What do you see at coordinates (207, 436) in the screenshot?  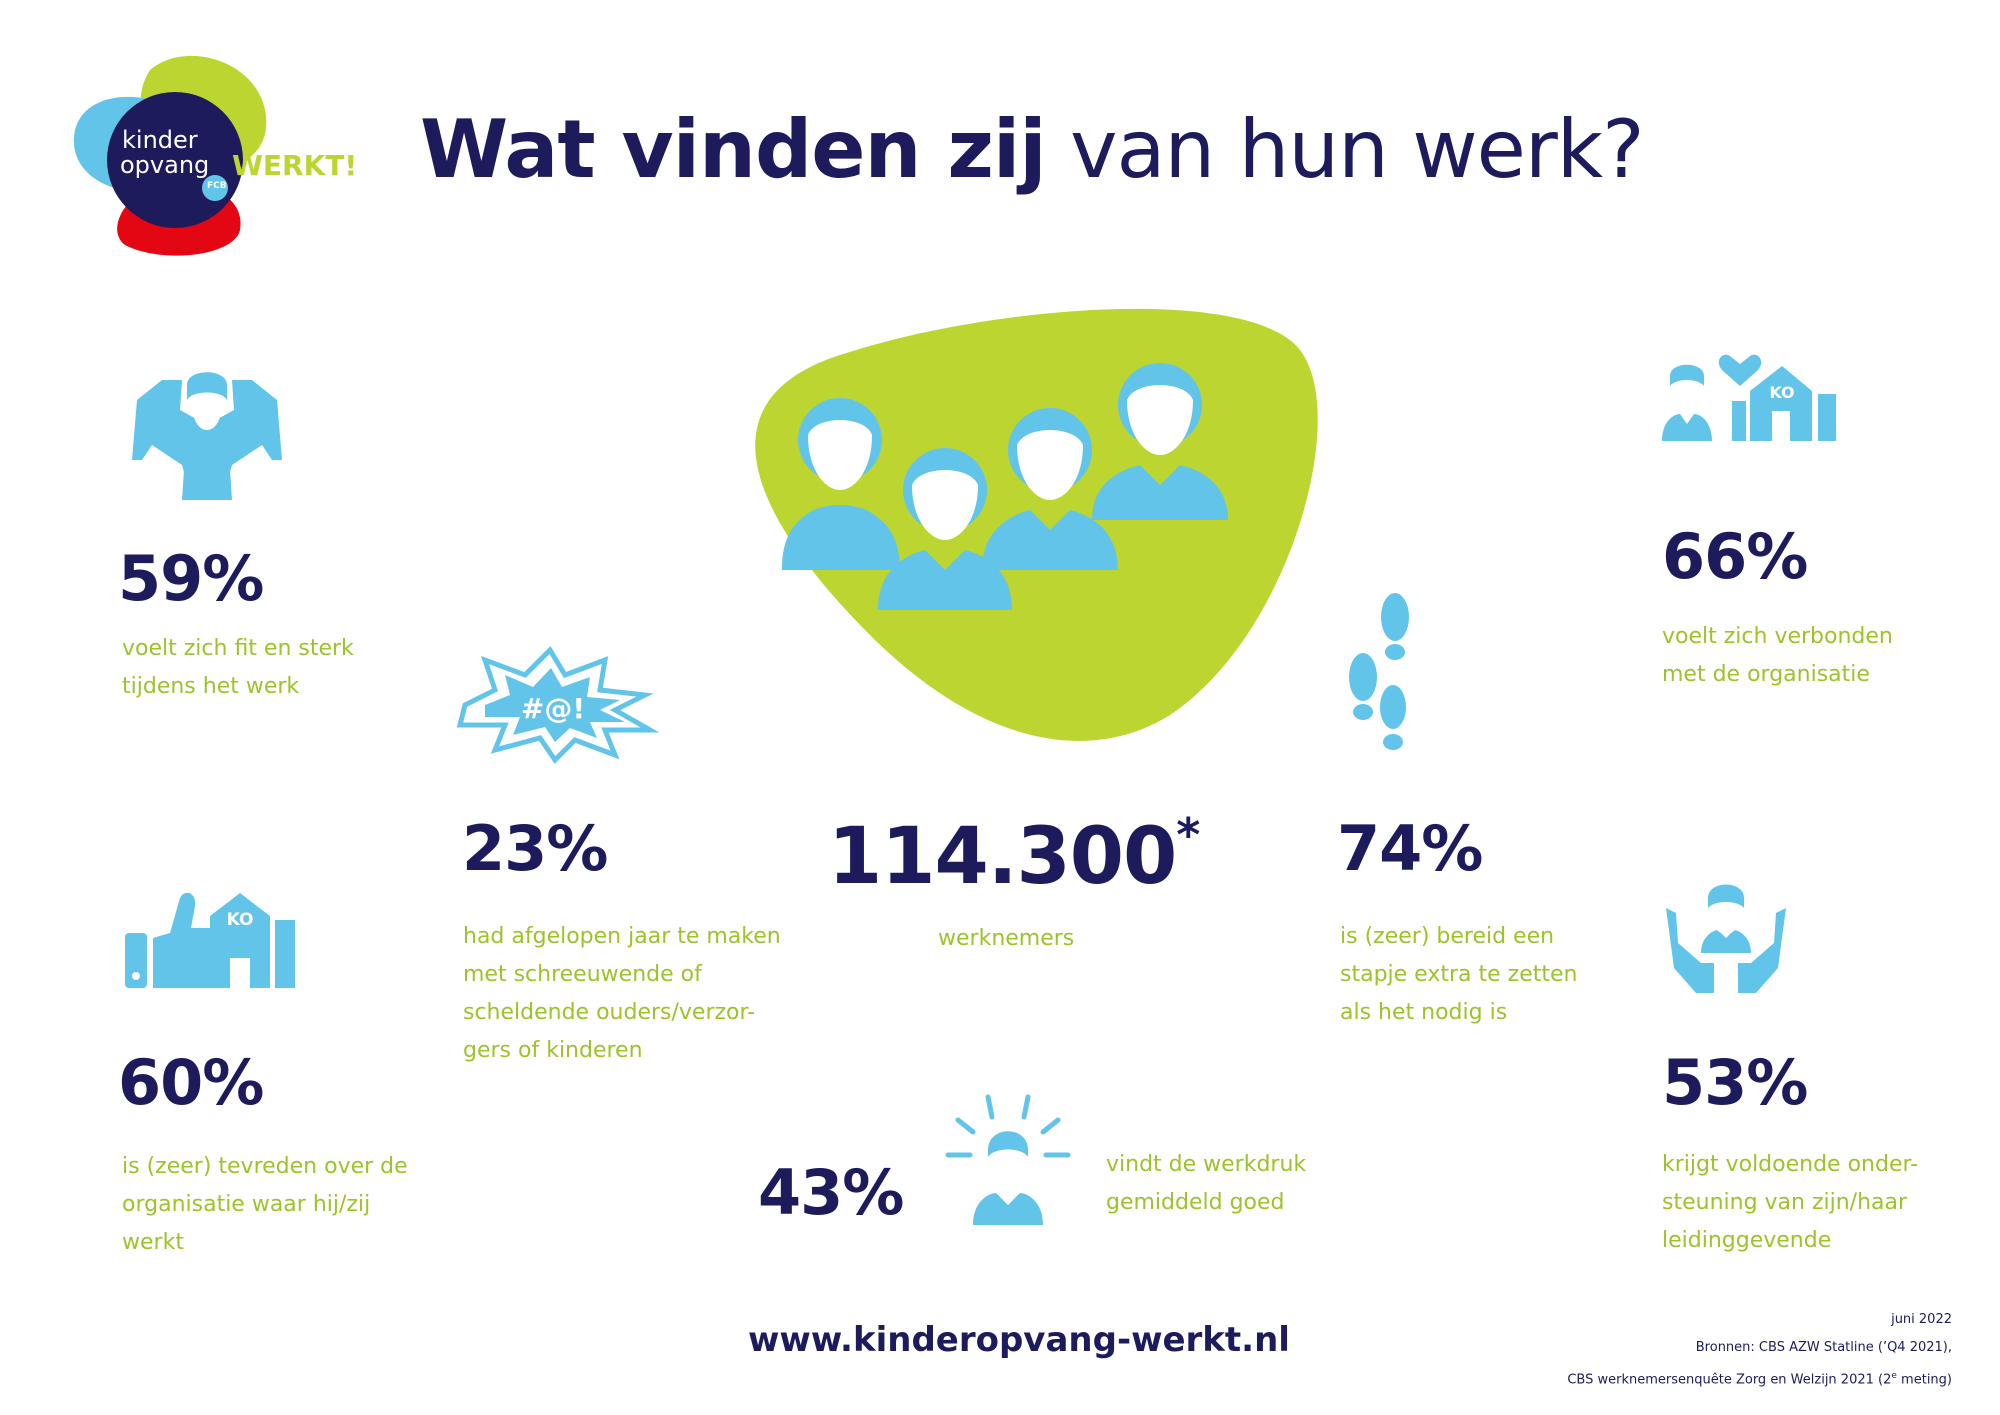 I see `strong-person-icon` at bounding box center [207, 436].